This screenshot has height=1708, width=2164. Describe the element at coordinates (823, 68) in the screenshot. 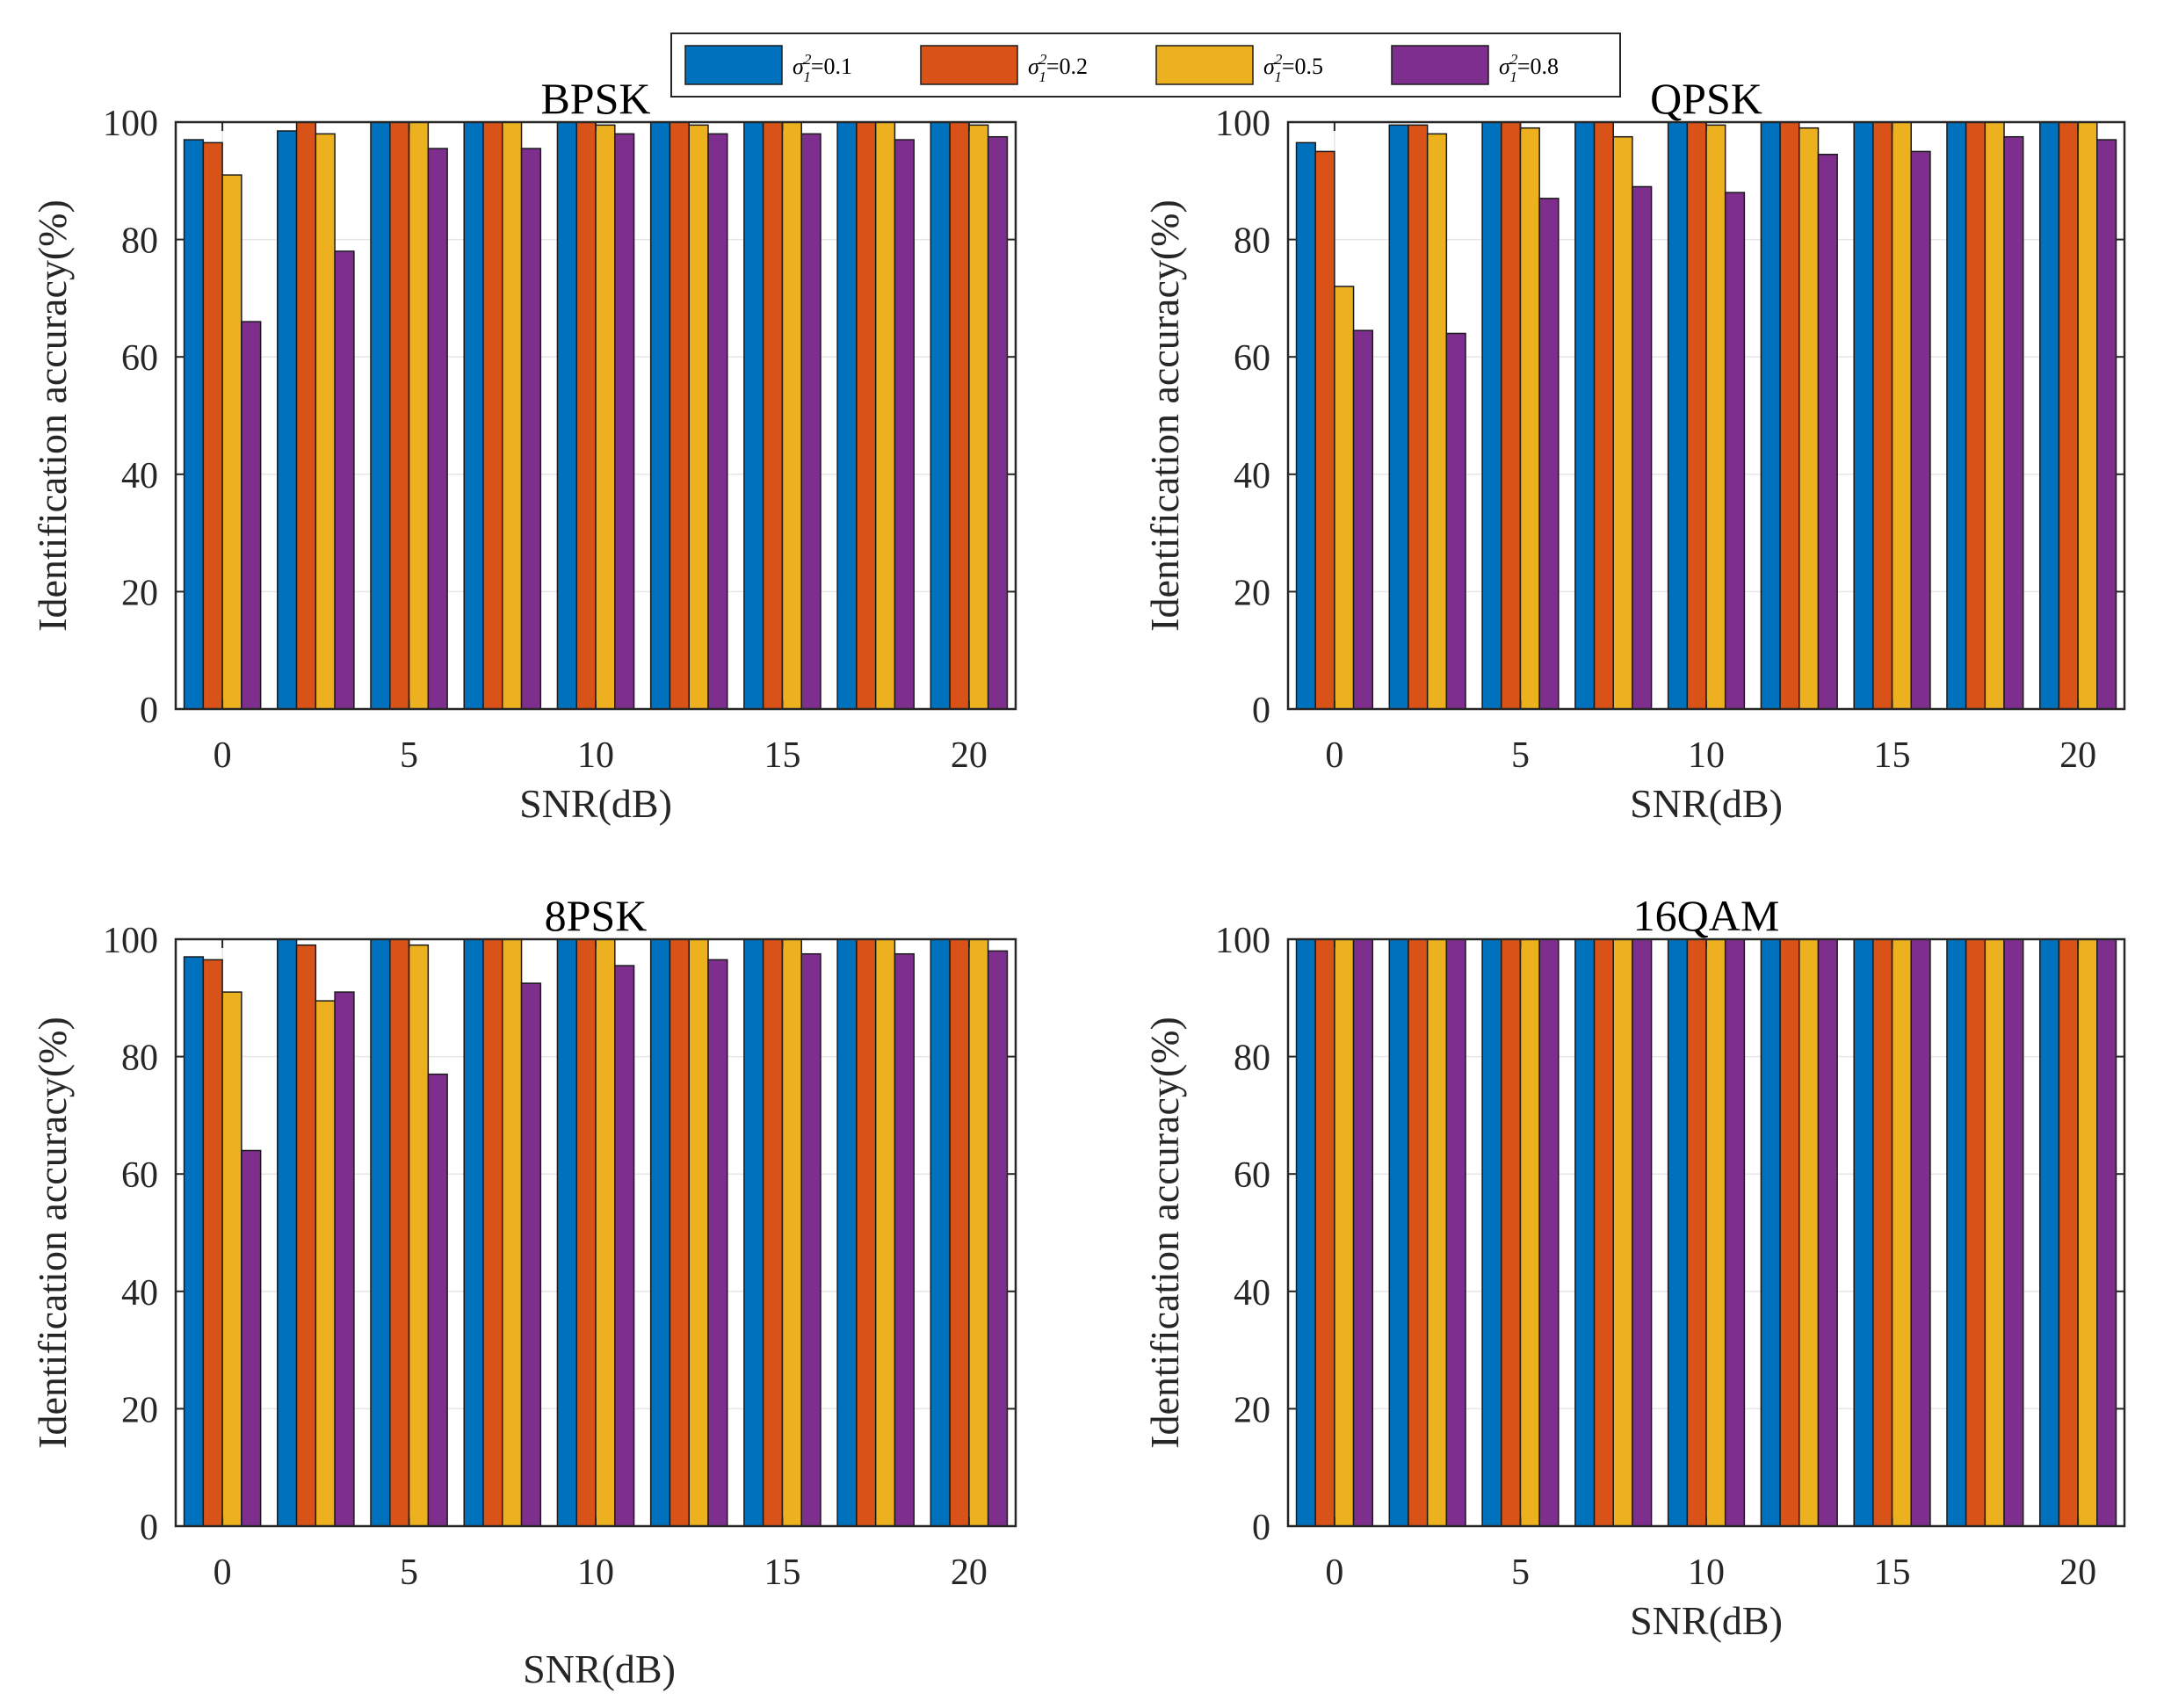

I see `legend-entry-label: σ2 1=0.1` at that location.